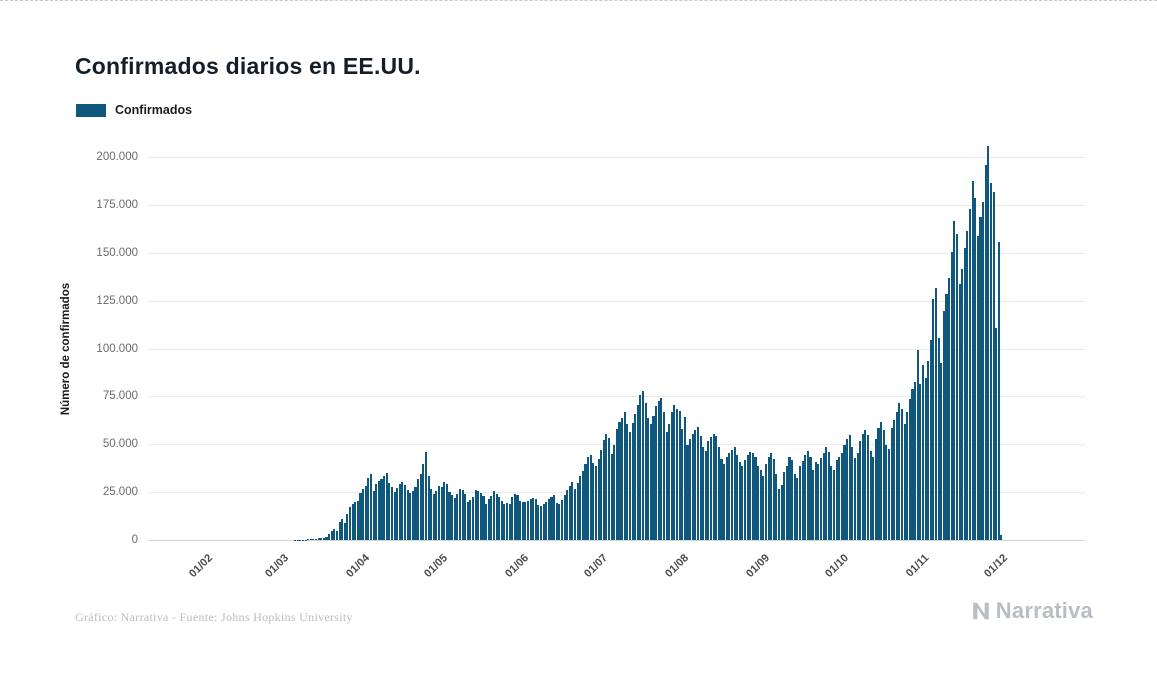  Describe the element at coordinates (201, 566) in the screenshot. I see `x-tick-label: 01/02` at that location.